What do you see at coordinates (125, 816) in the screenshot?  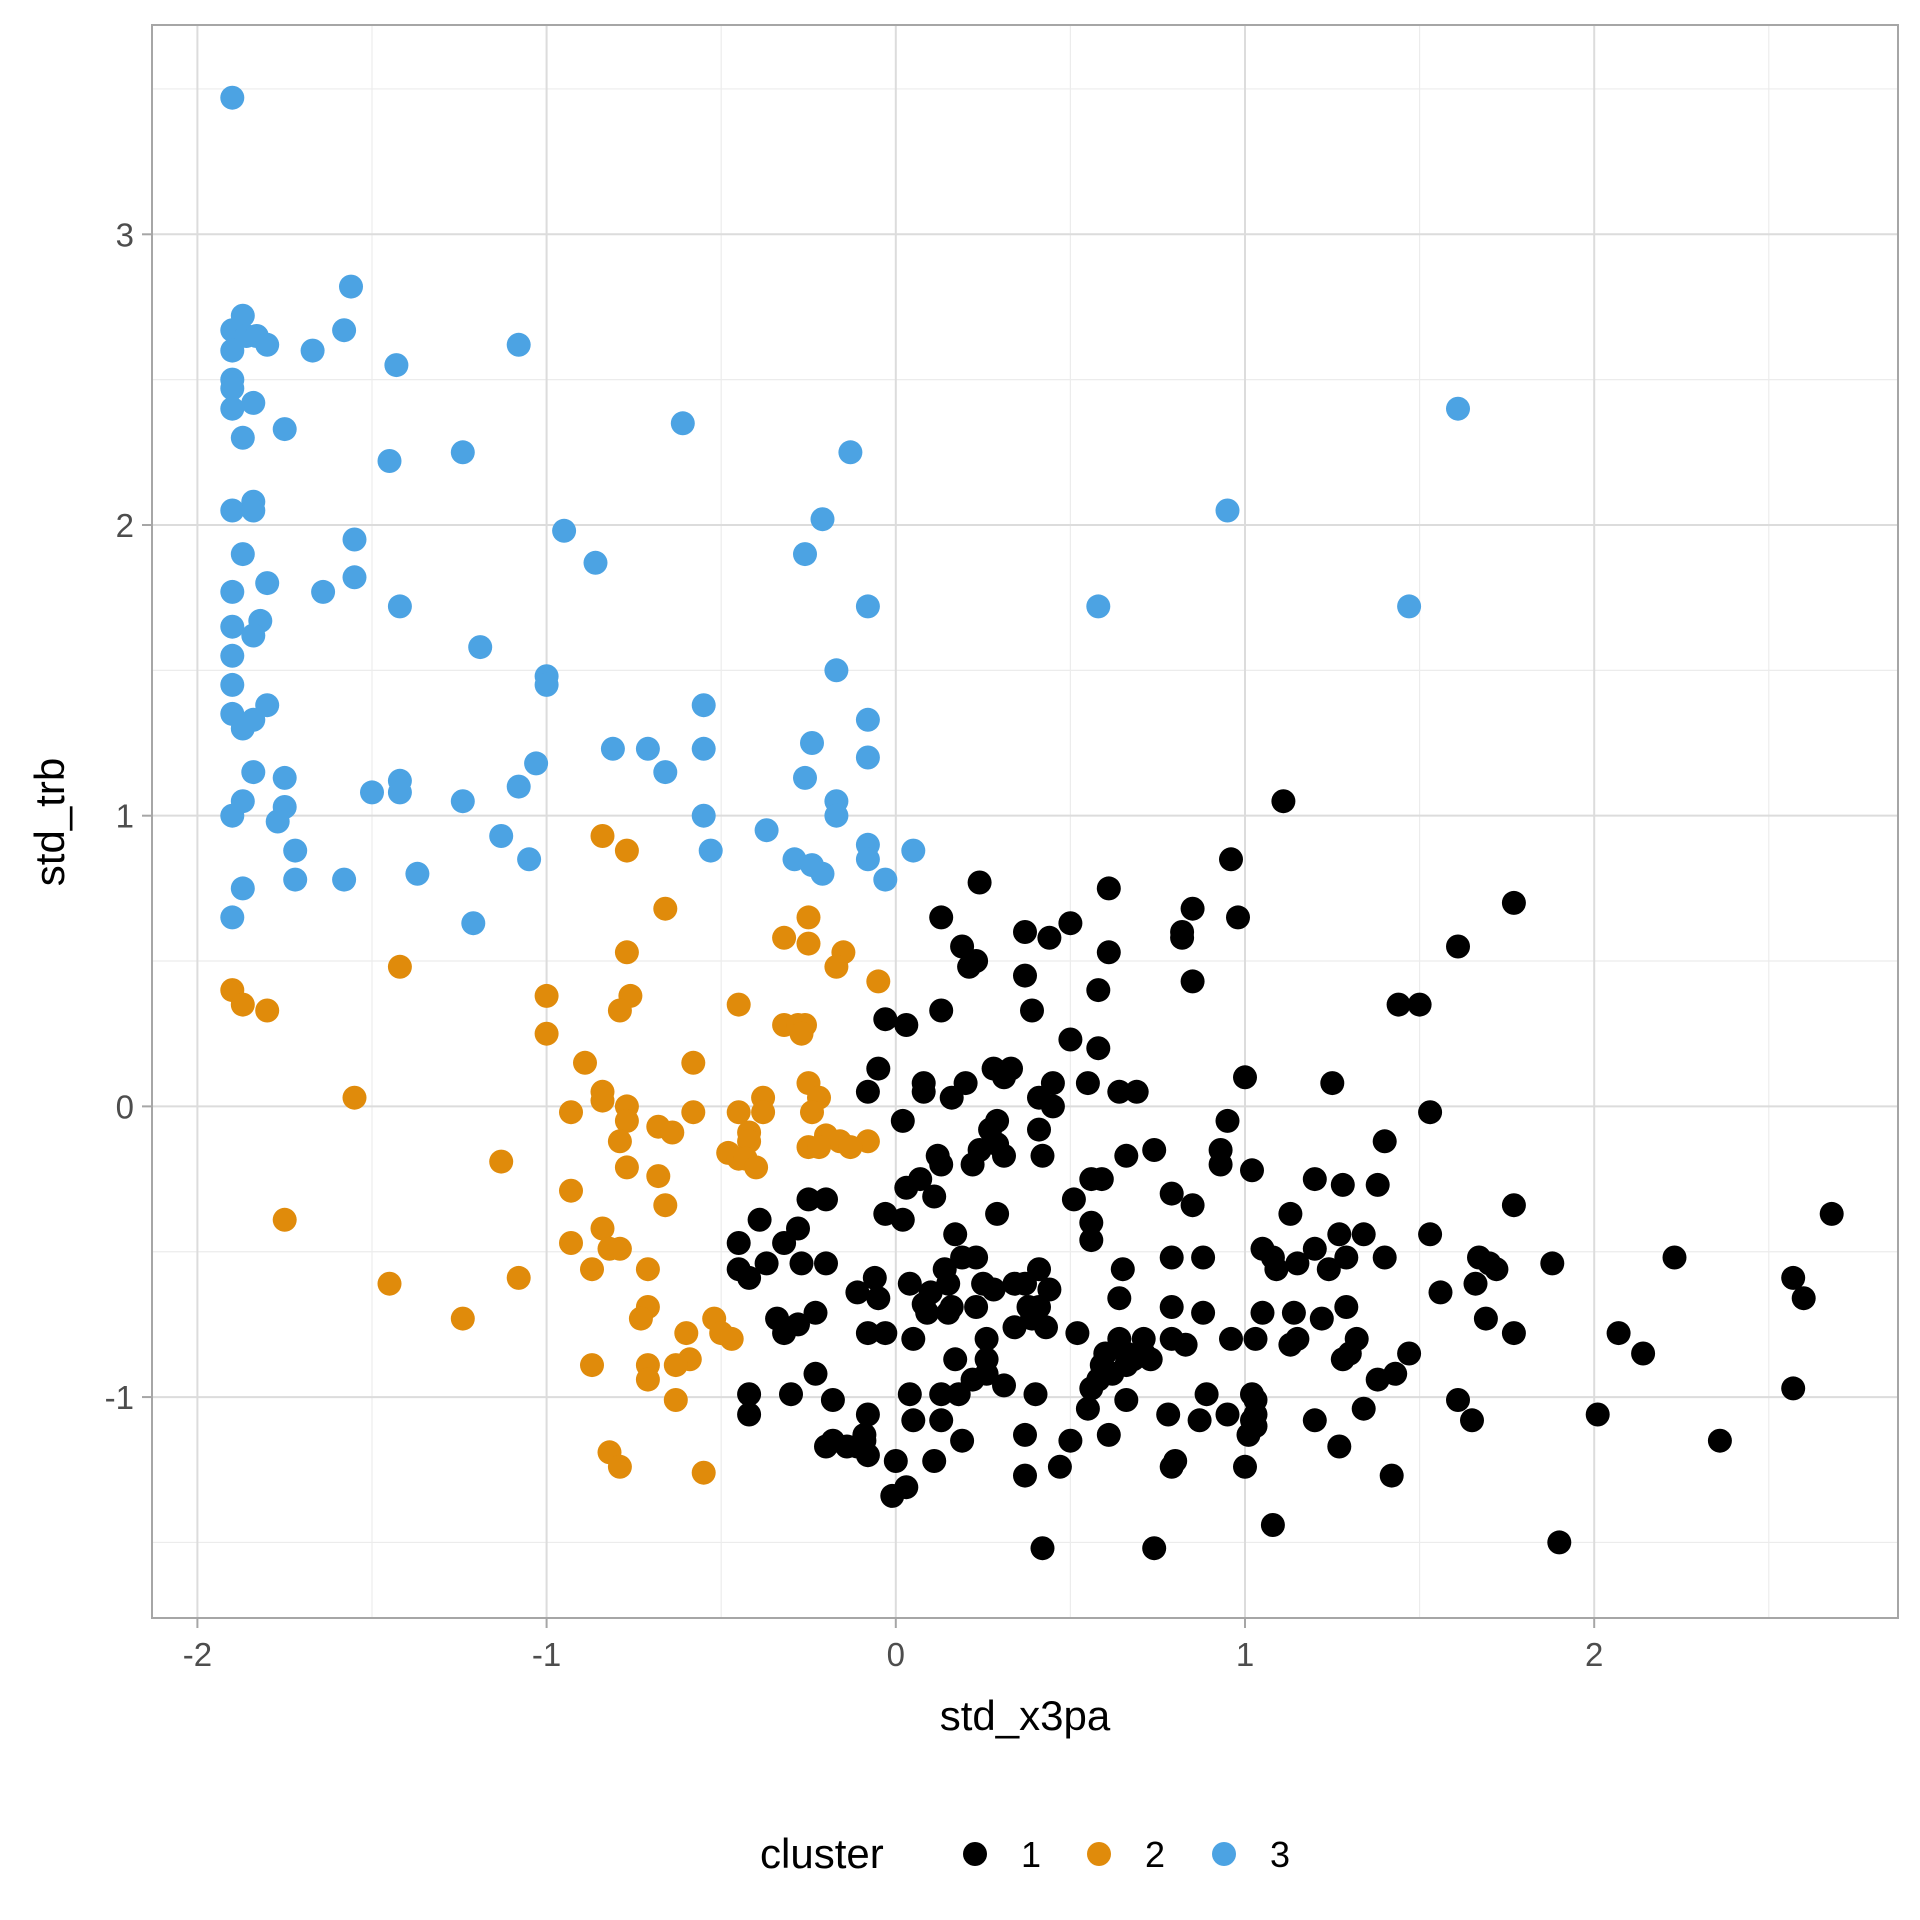 I see `y-tick-label: 1` at bounding box center [125, 816].